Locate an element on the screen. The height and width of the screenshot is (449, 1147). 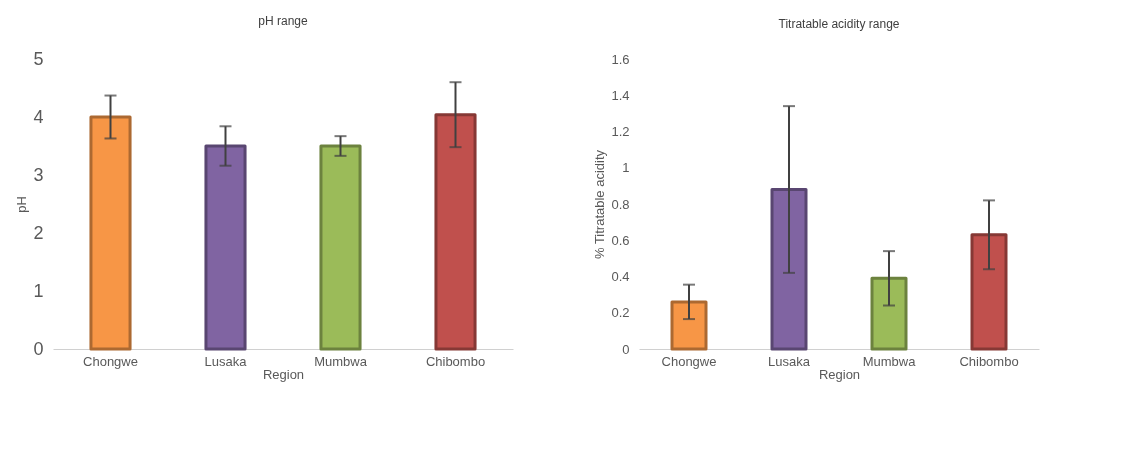
y-tick-label: 1.6 is located at coordinates (620, 59).